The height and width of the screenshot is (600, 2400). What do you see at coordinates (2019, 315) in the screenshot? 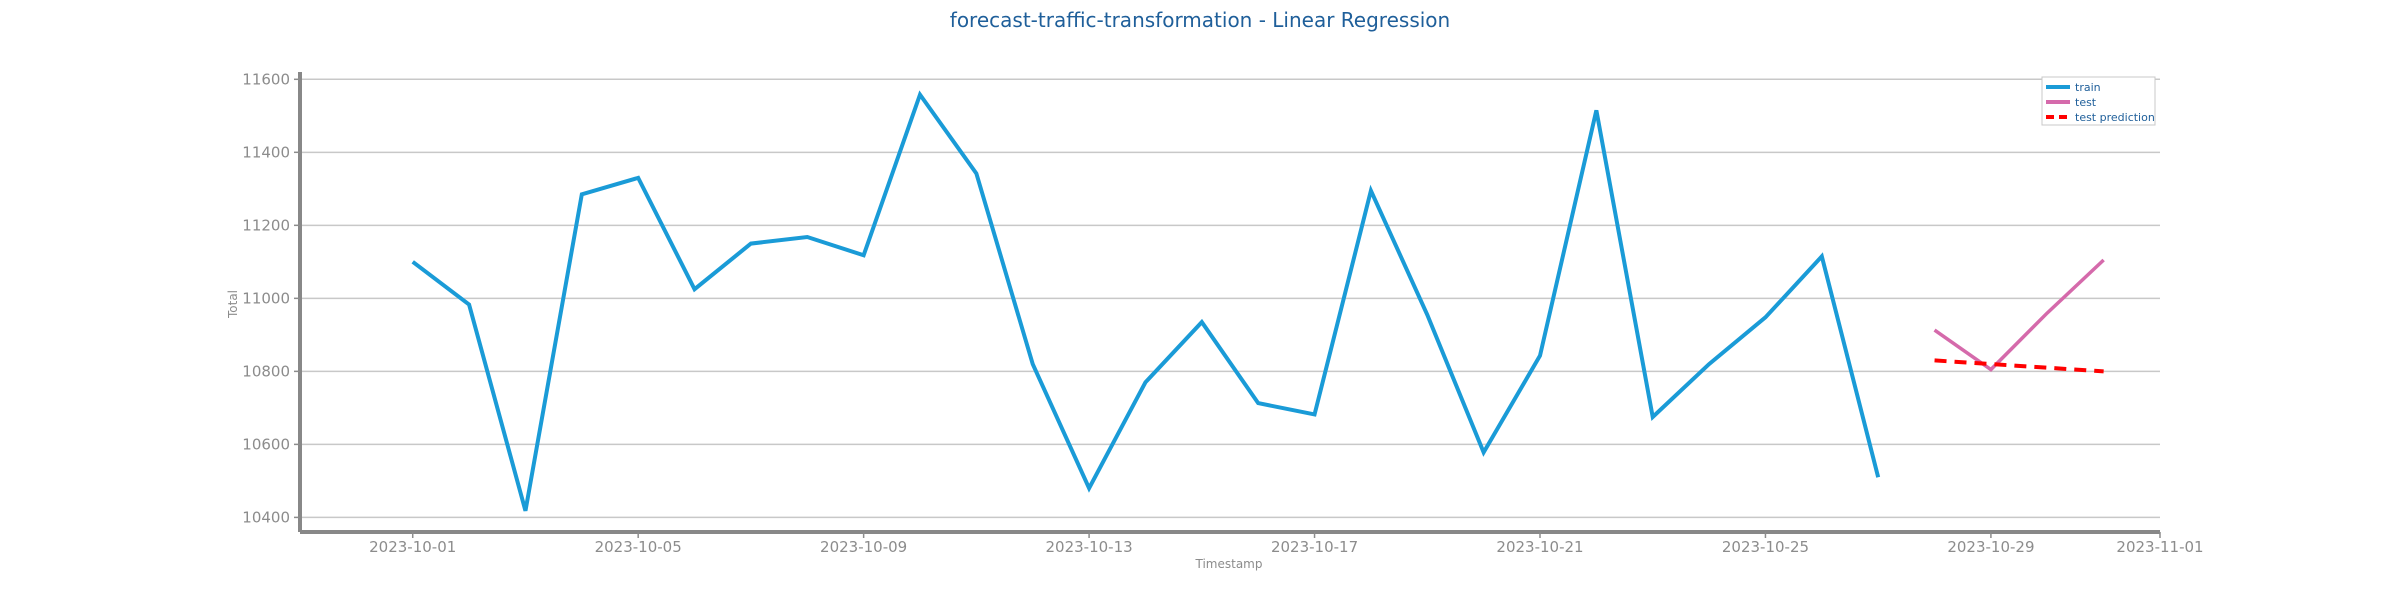
I see `series-line-test` at bounding box center [2019, 315].